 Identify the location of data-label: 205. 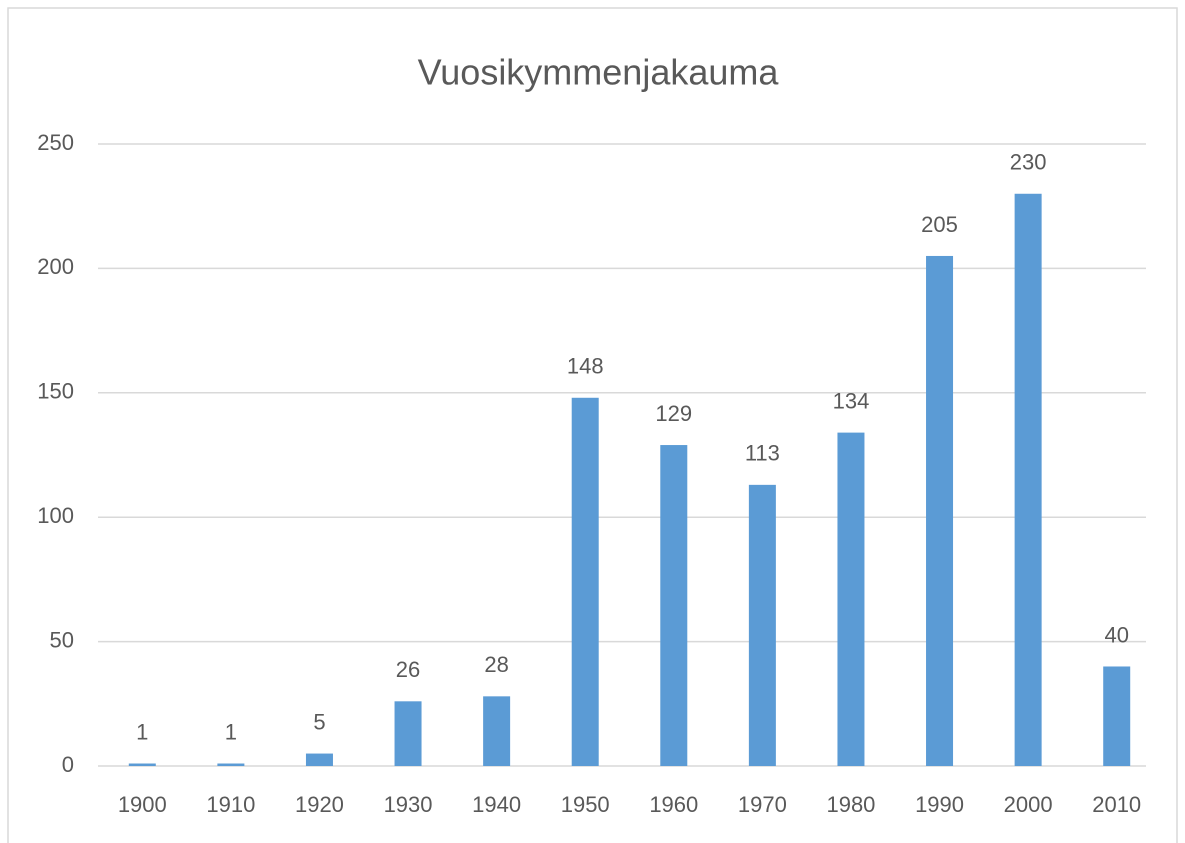
(939, 224).